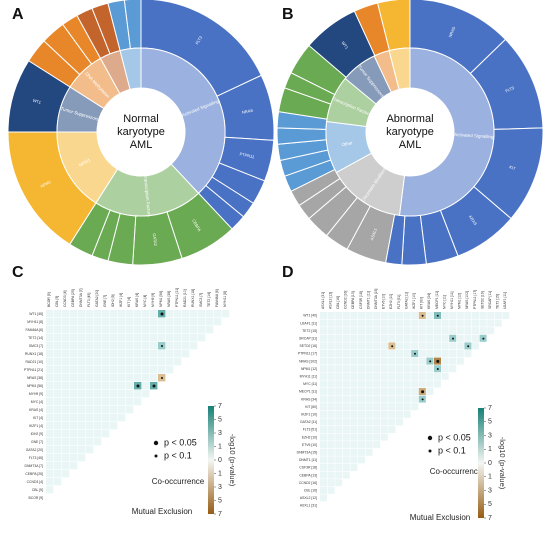 The image size is (550, 543). What do you see at coordinates (37, 101) in the screenshot?
I see `outer-ring-label: WT1` at bounding box center [37, 101].